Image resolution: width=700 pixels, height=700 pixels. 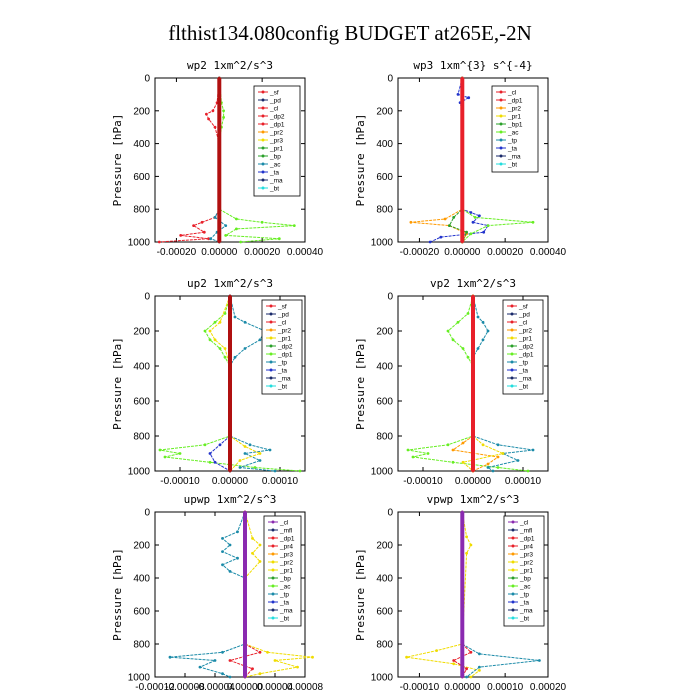 I want to click on panel-title: wp2 1xm^2/s^3, so click(x=230, y=65).